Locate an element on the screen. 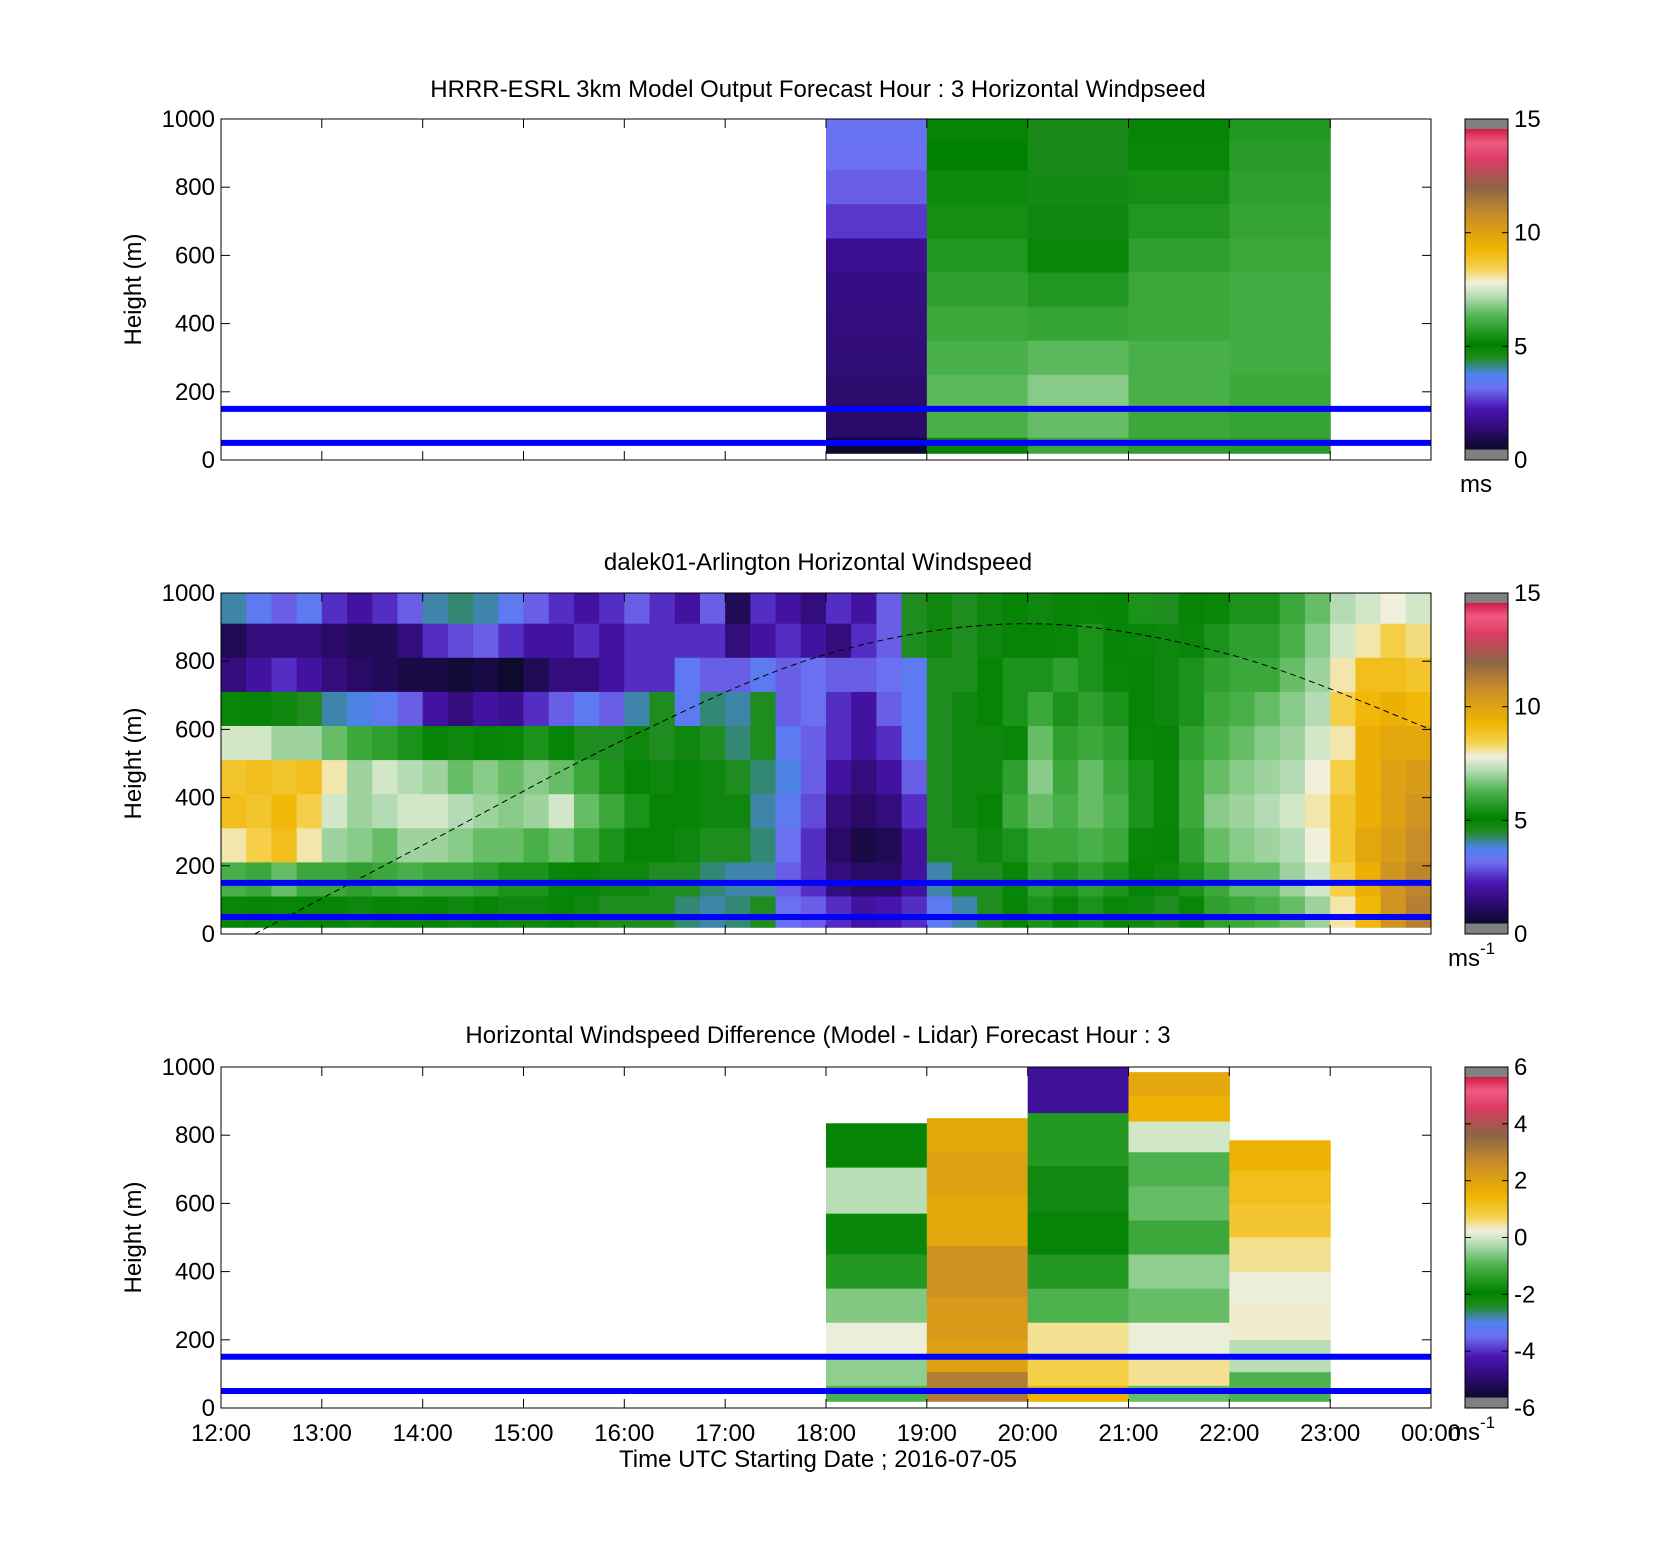 This screenshot has width=1680, height=1561. y-axis-label: Height (m) is located at coordinates (133, 763).